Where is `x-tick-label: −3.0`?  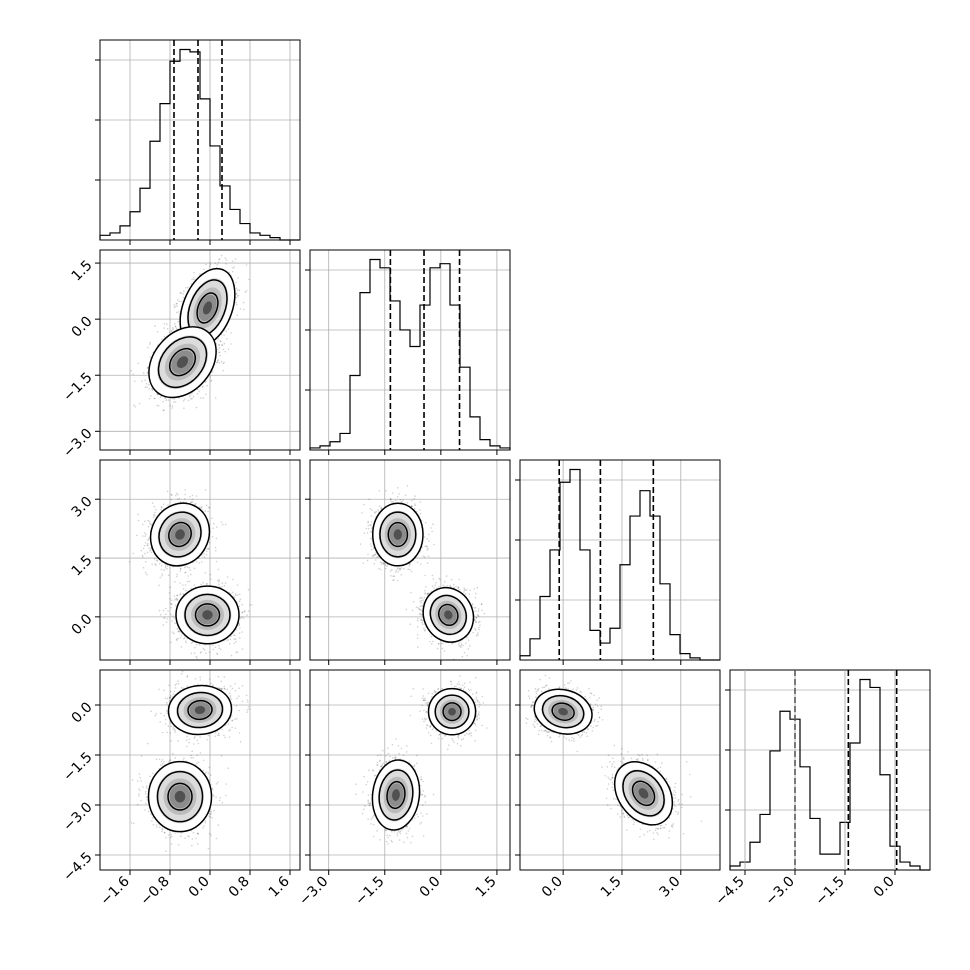 x-tick-label: −3.0 is located at coordinates (779, 891).